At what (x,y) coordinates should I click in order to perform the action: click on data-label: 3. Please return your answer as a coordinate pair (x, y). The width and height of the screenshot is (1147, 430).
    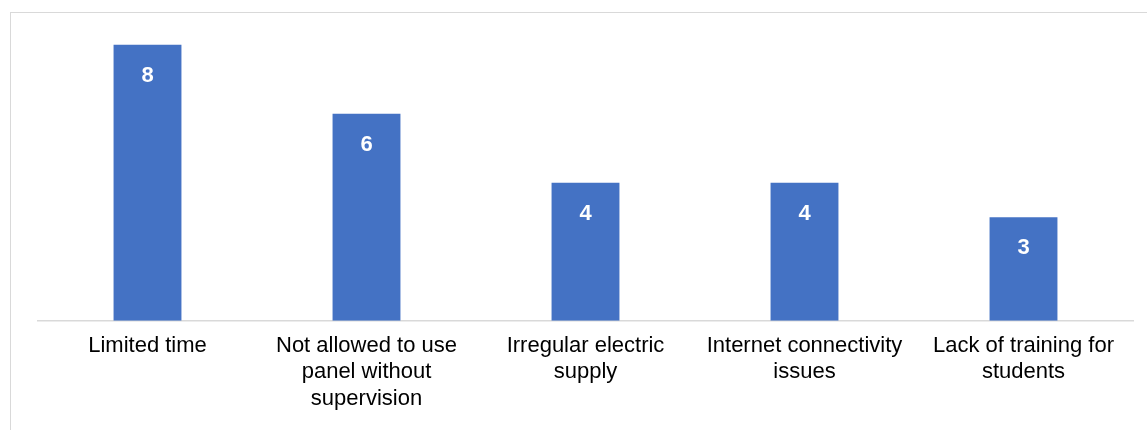
    Looking at the image, I should click on (1023, 247).